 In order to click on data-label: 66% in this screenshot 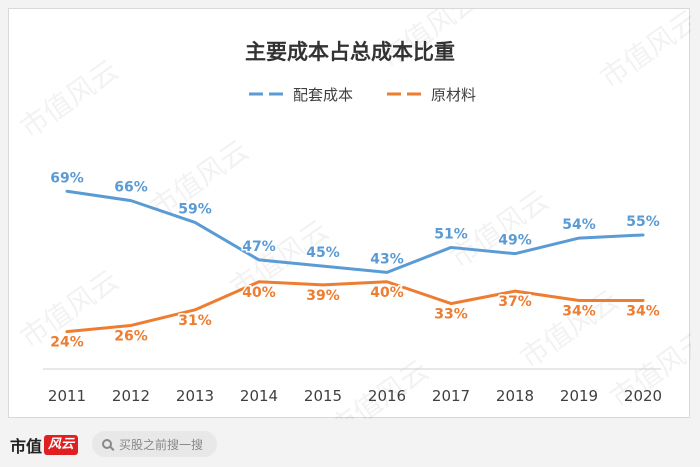, I will do `click(131, 188)`.